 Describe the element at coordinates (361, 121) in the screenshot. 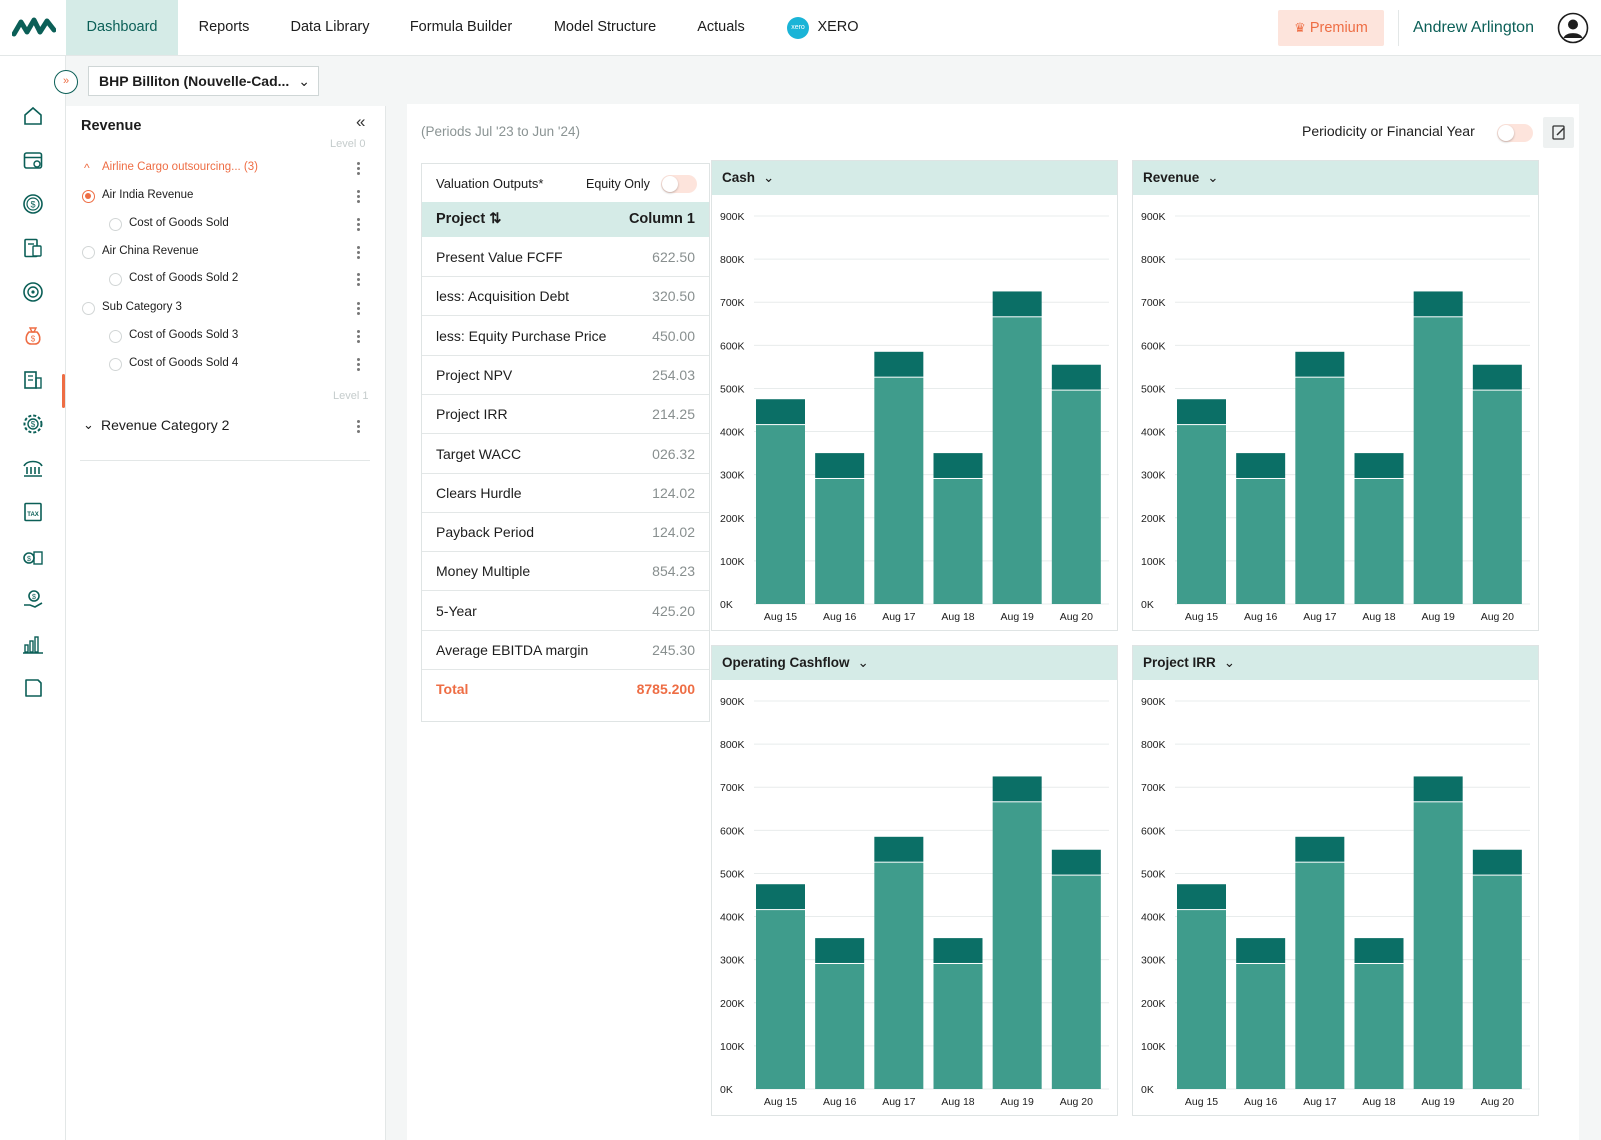

I see `collapse-panel-icon: «` at that location.